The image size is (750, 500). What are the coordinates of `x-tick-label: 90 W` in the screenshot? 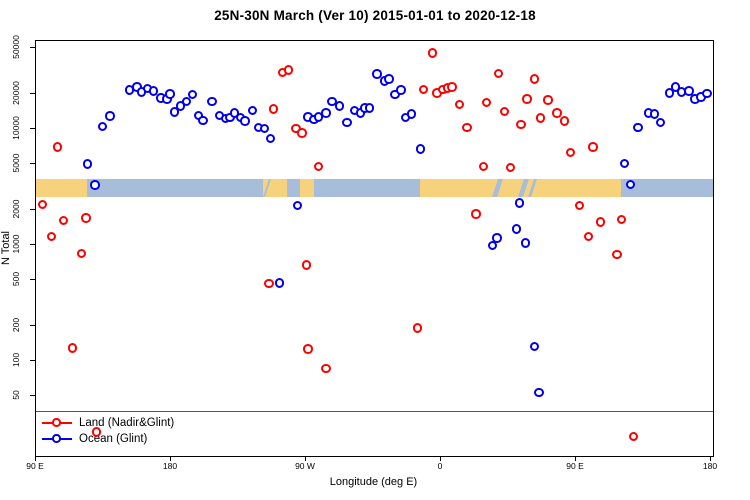 It's located at (305, 466).